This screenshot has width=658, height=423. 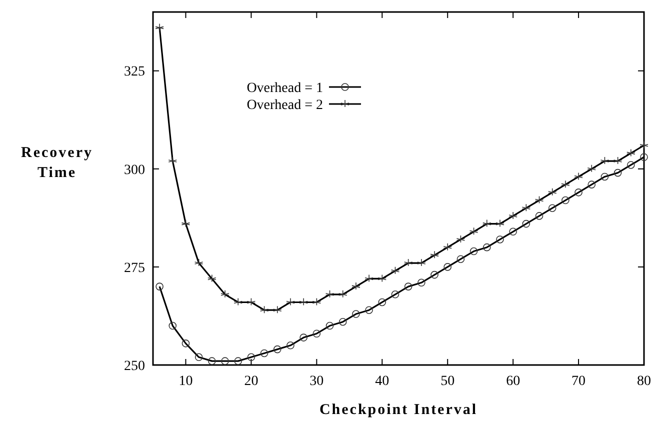 What do you see at coordinates (644, 381) in the screenshot?
I see `x-tick-label: 80` at bounding box center [644, 381].